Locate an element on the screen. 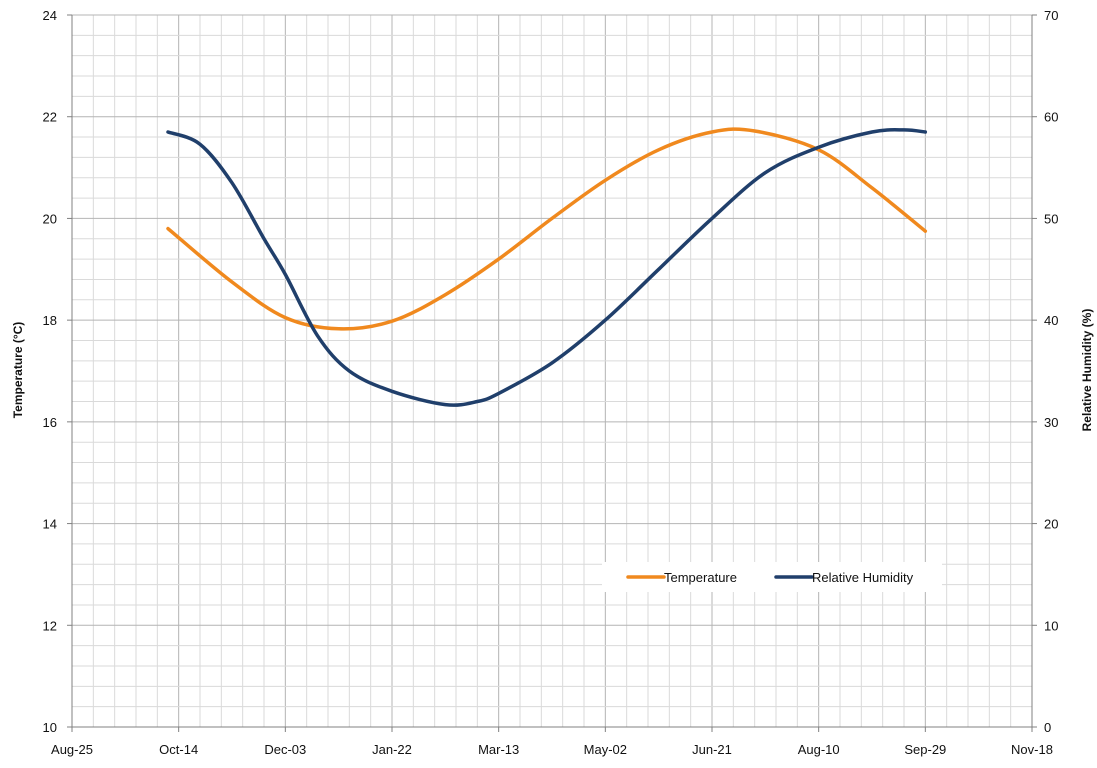  legend-relative-humidity-label: Relative Humidity is located at coordinates (863, 577).